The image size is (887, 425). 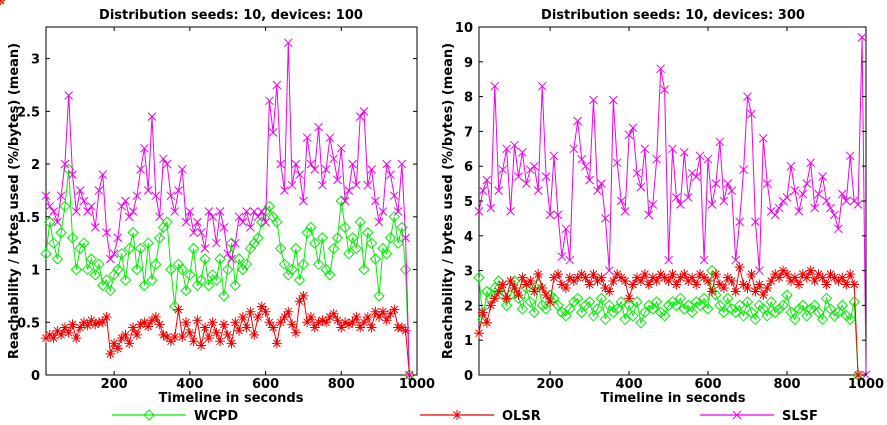 What do you see at coordinates (175, 416) in the screenshot?
I see `legend-item-wcpd: WCPD` at bounding box center [175, 416].